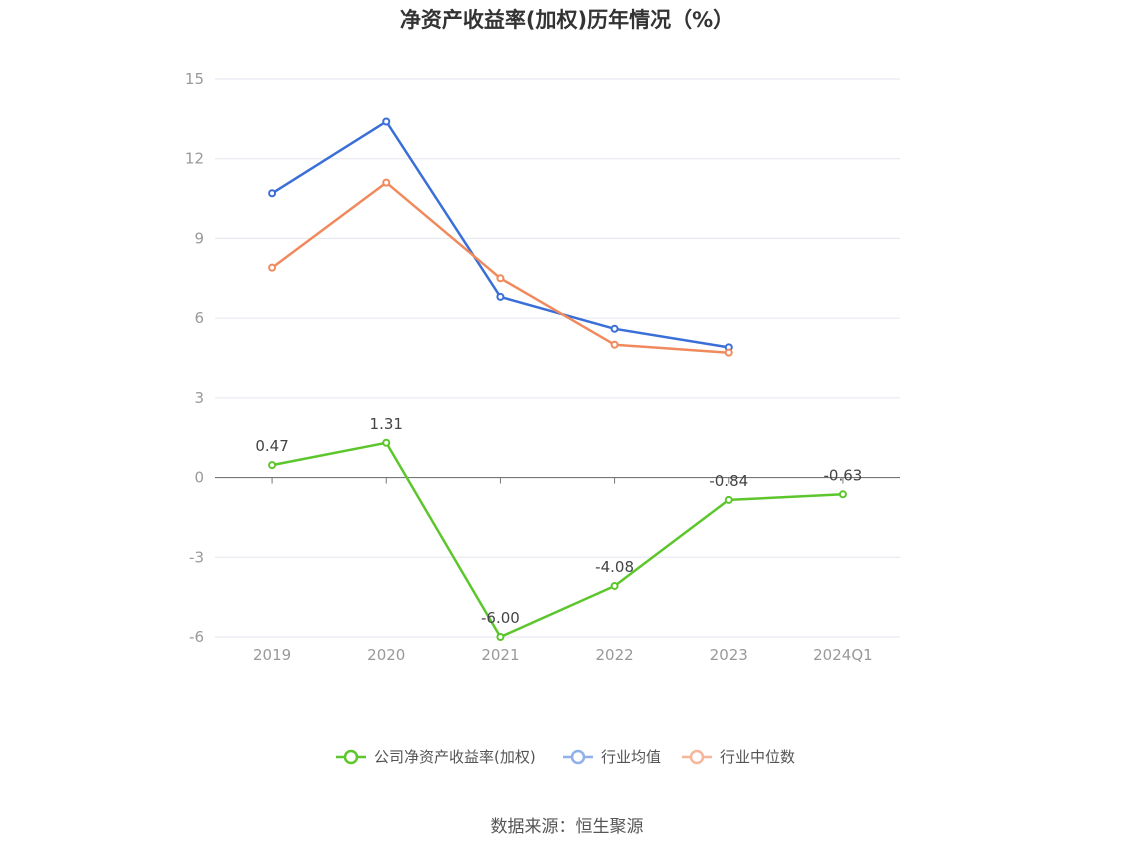 The image size is (1134, 849). Describe the element at coordinates (199, 318) in the screenshot. I see `y-tick-label: 6` at that location.